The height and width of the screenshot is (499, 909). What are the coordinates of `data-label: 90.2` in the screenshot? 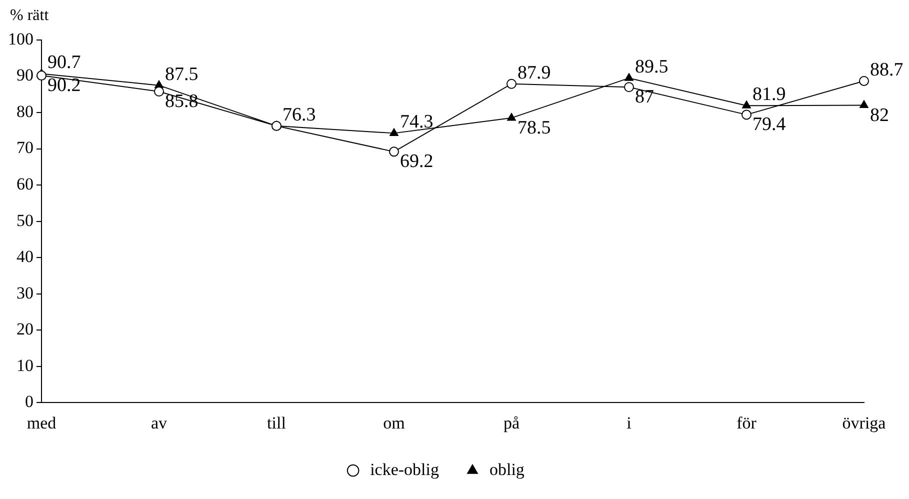 It's located at (64, 85).